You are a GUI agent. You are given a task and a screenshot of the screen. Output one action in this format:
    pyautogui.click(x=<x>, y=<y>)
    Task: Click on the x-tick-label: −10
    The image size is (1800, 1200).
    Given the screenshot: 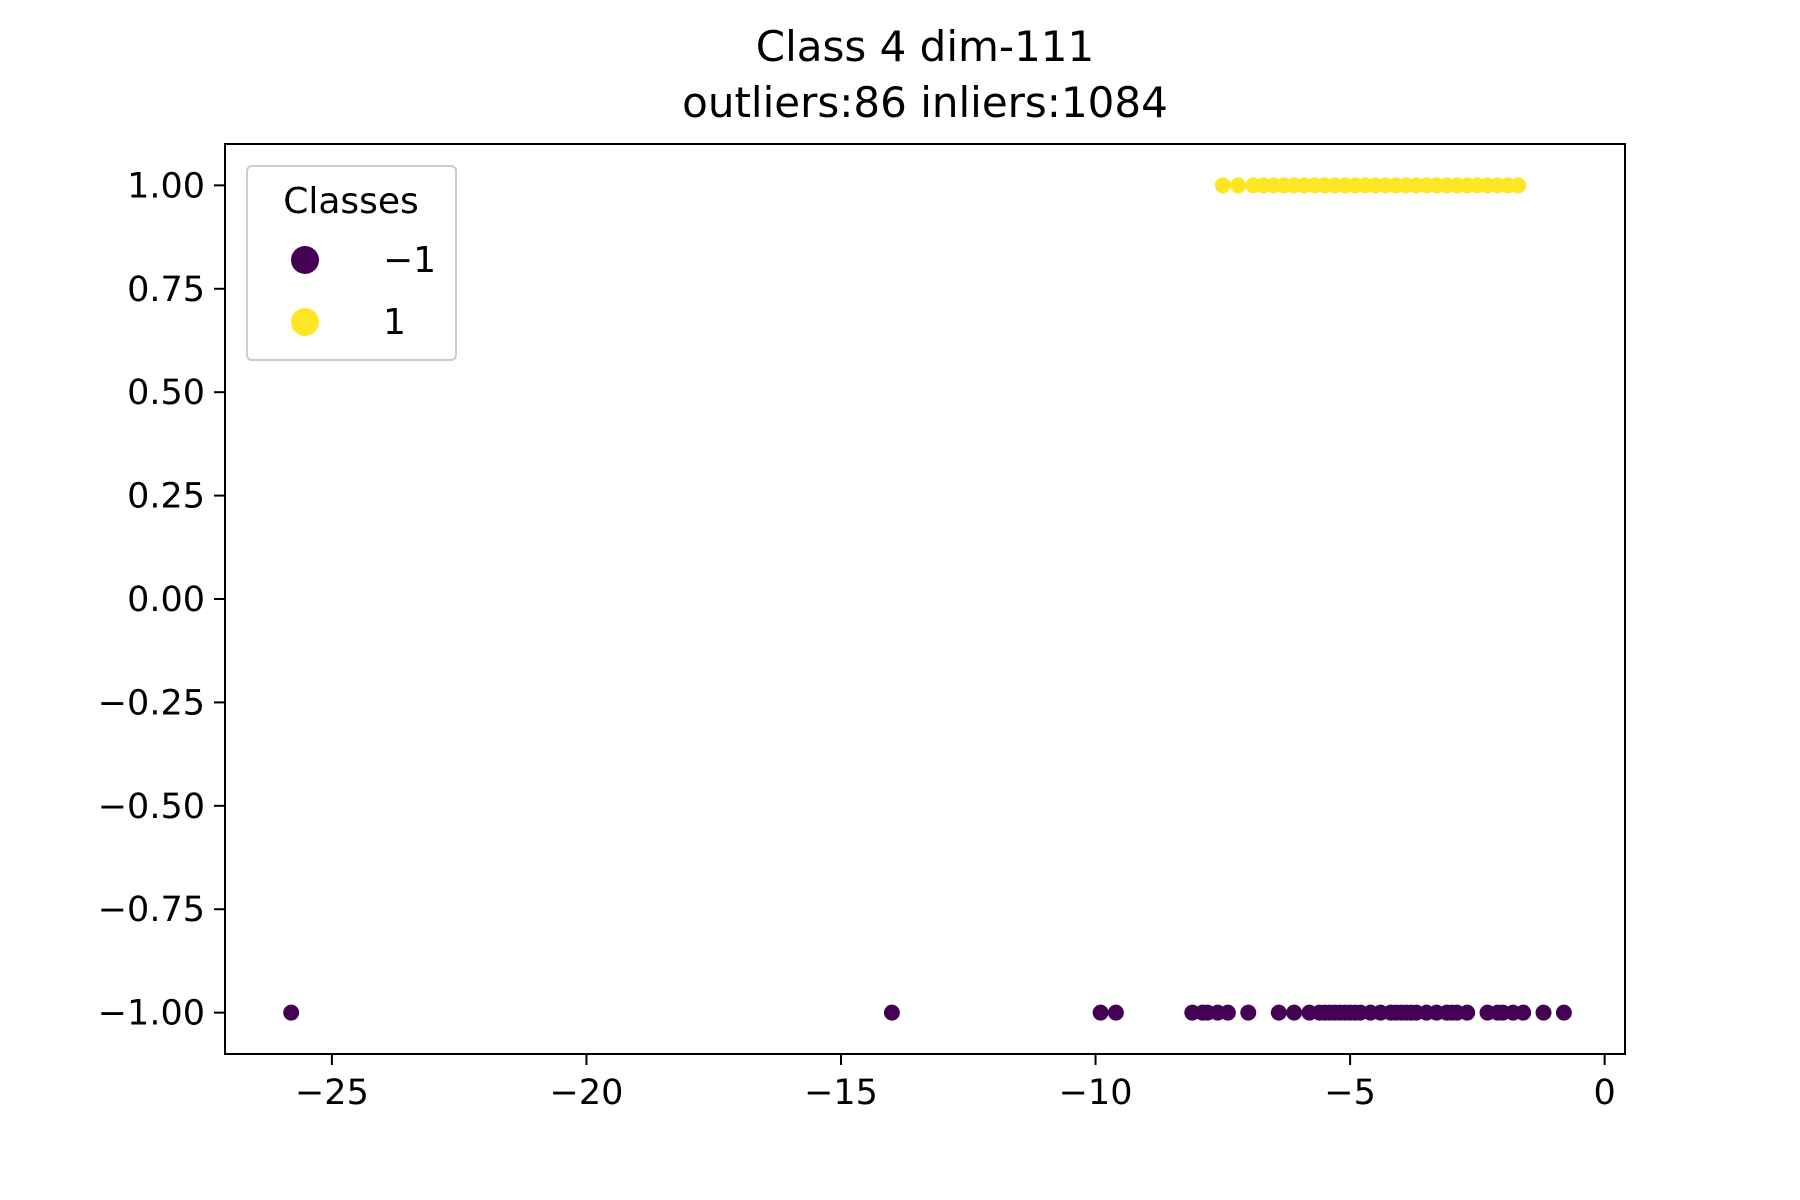 What is the action you would take?
    pyautogui.click(x=1096, y=1093)
    